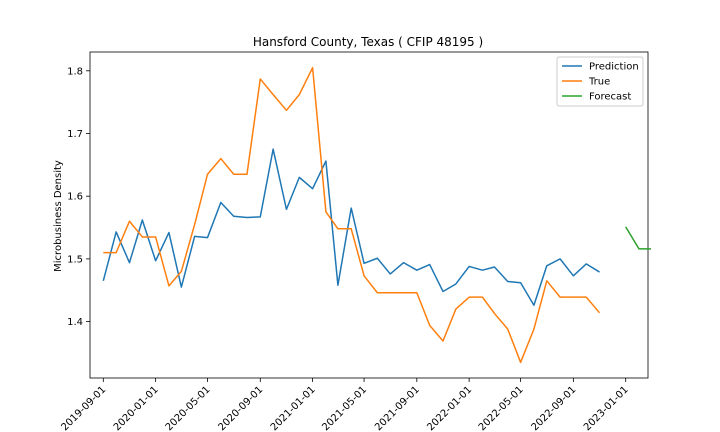 The image size is (720, 432). What do you see at coordinates (75, 197) in the screenshot?
I see `y-tick-label: 1.6` at bounding box center [75, 197].